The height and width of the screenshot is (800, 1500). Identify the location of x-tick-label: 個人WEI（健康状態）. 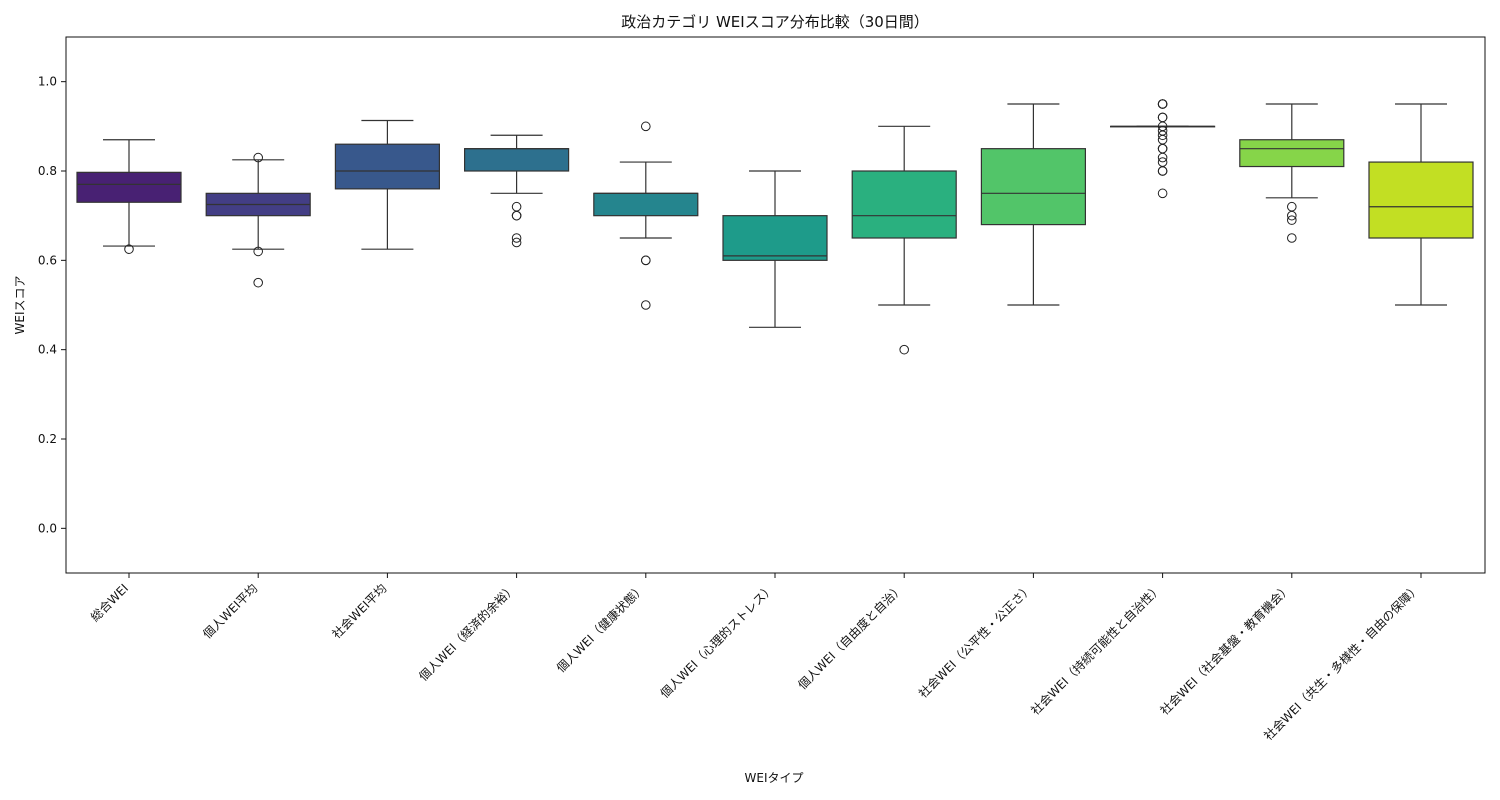
(600, 628).